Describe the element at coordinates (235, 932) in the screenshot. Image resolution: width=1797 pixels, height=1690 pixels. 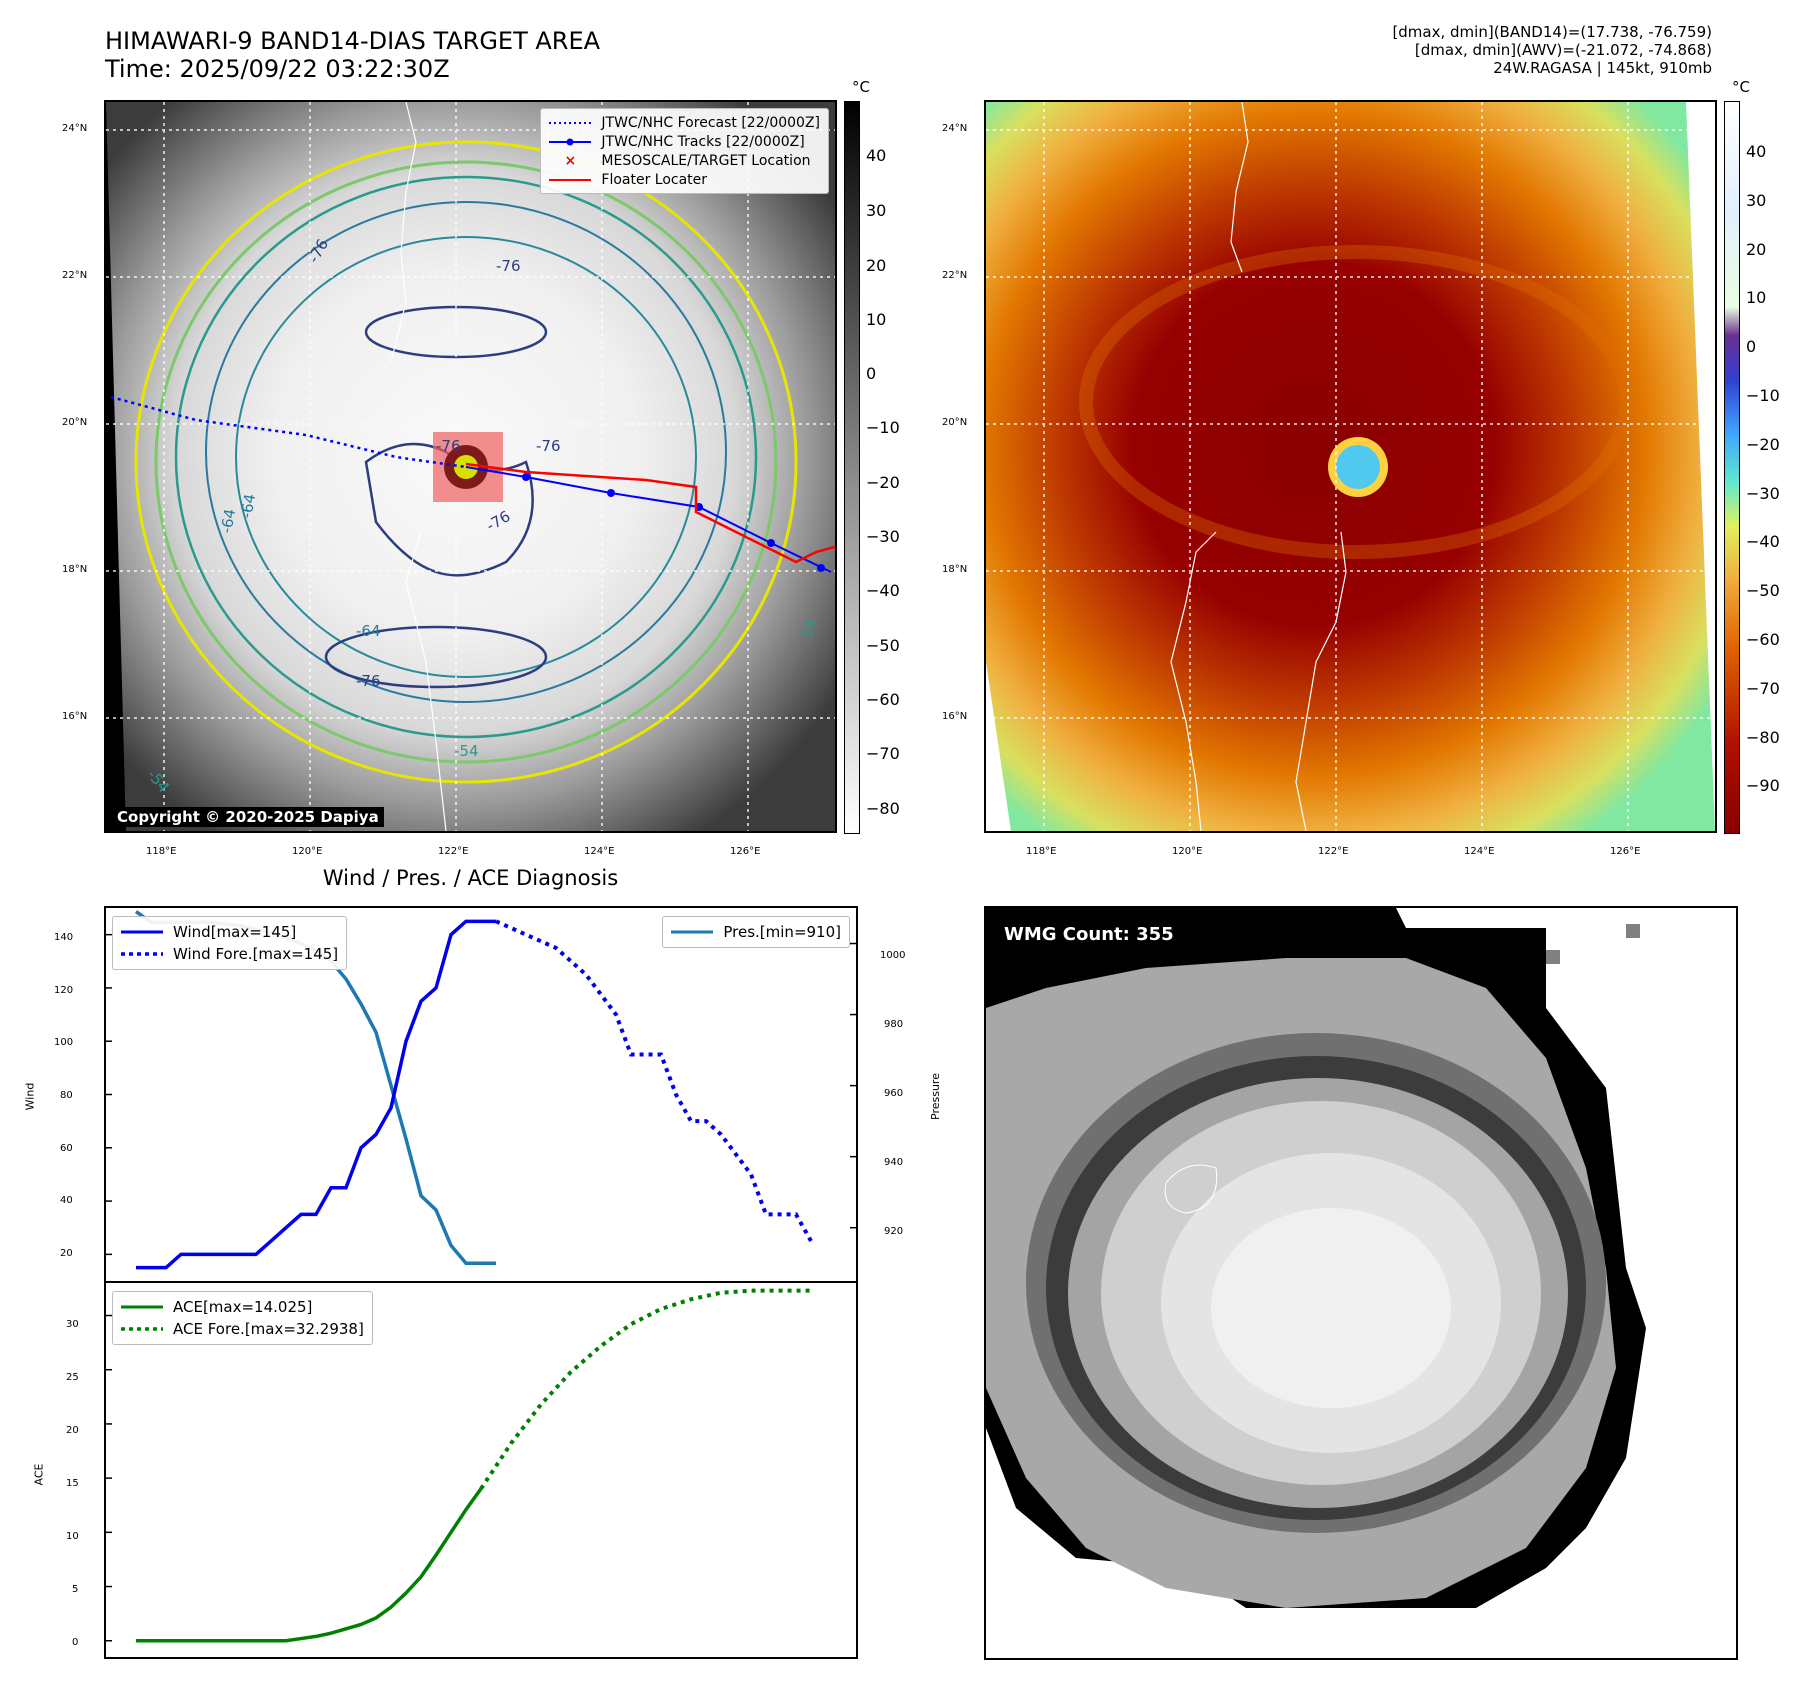
I see `legend-wind-label: Wind[max=145]` at that location.